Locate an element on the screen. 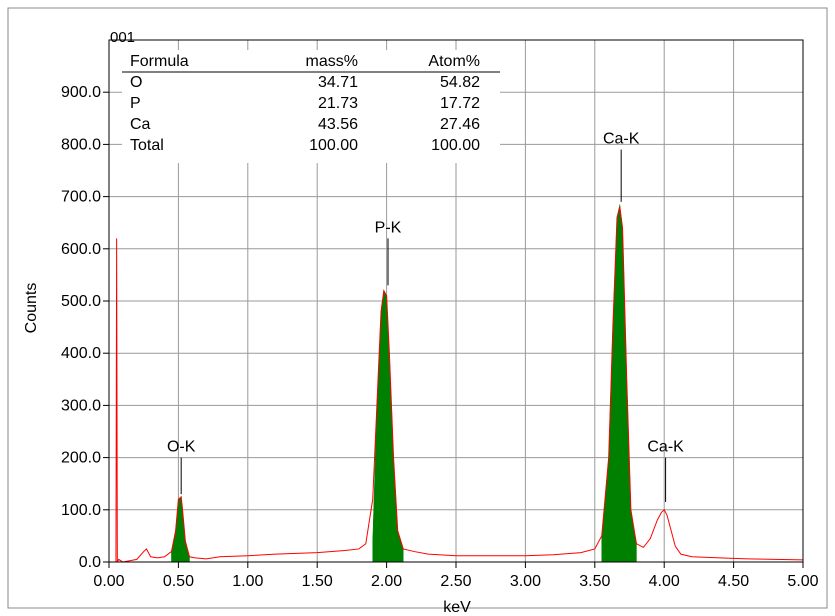 Image resolution: width=835 pixels, height=616 pixels. x-tick-label: 3.00 is located at coordinates (525, 581).